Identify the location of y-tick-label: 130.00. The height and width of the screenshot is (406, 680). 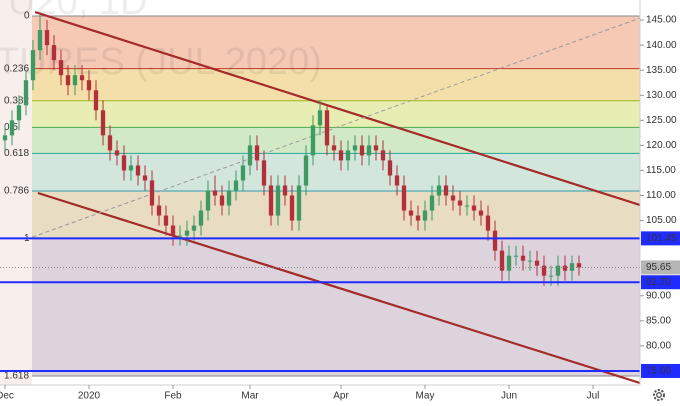
(661, 95).